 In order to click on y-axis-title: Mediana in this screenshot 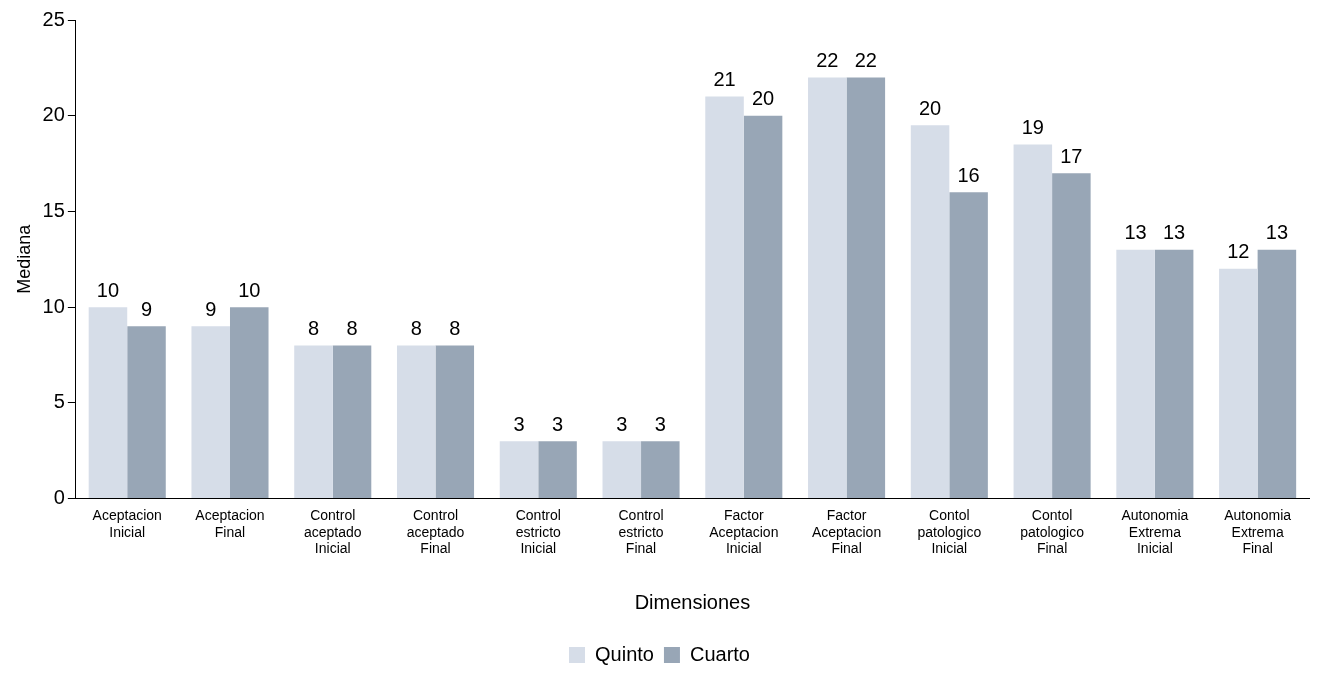, I will do `click(23, 258)`.